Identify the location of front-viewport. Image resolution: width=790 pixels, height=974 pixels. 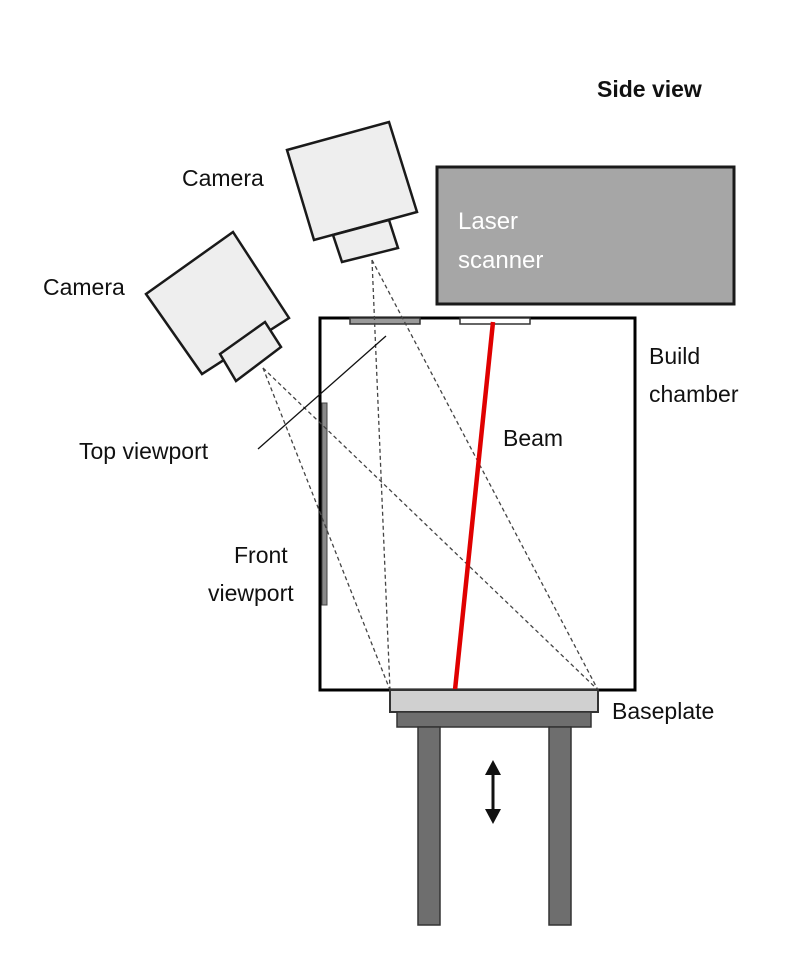
(324, 504).